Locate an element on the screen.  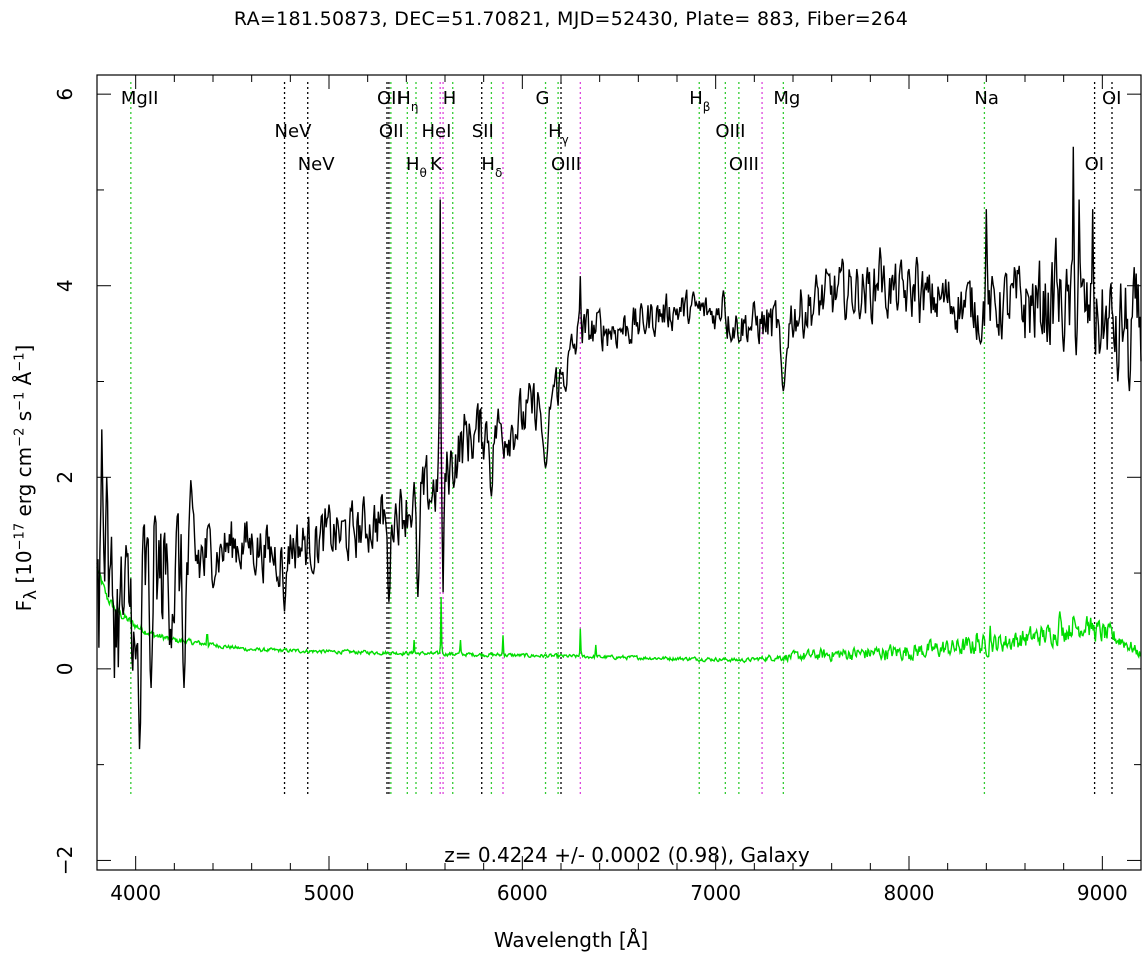
error-series is located at coordinates (619, 615).